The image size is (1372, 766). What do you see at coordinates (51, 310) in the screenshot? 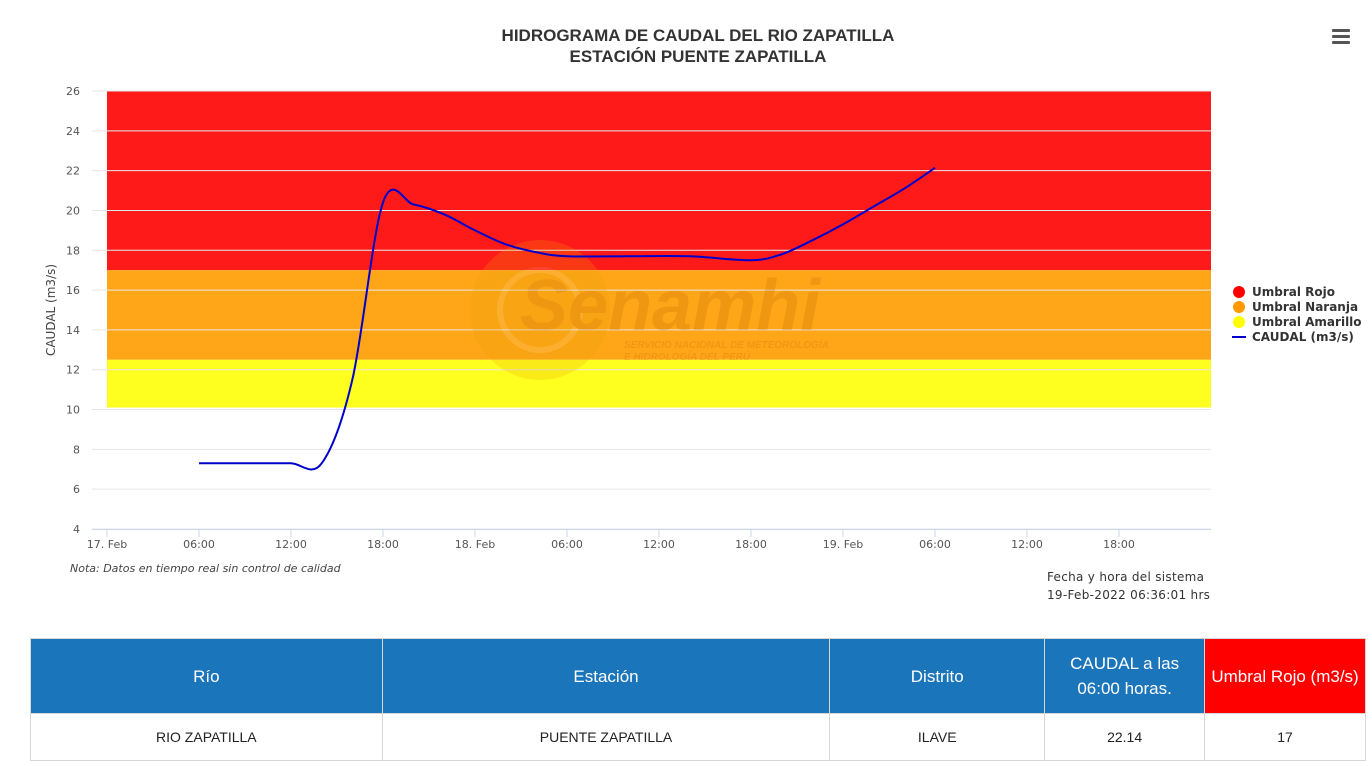
I see `y-axis-label: CAUDAL (m3/s)` at bounding box center [51, 310].